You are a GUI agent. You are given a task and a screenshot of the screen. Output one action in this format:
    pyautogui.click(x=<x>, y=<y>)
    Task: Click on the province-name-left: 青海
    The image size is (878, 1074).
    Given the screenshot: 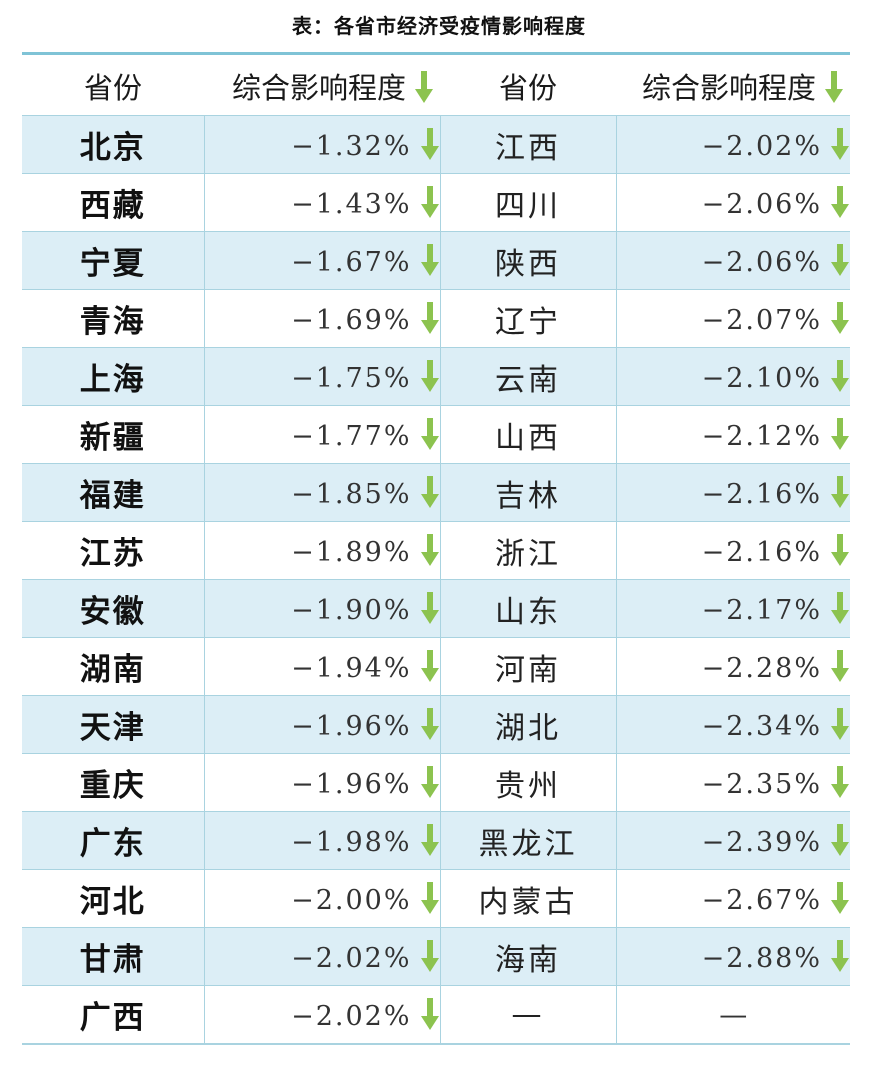 What is the action you would take?
    pyautogui.click(x=113, y=318)
    